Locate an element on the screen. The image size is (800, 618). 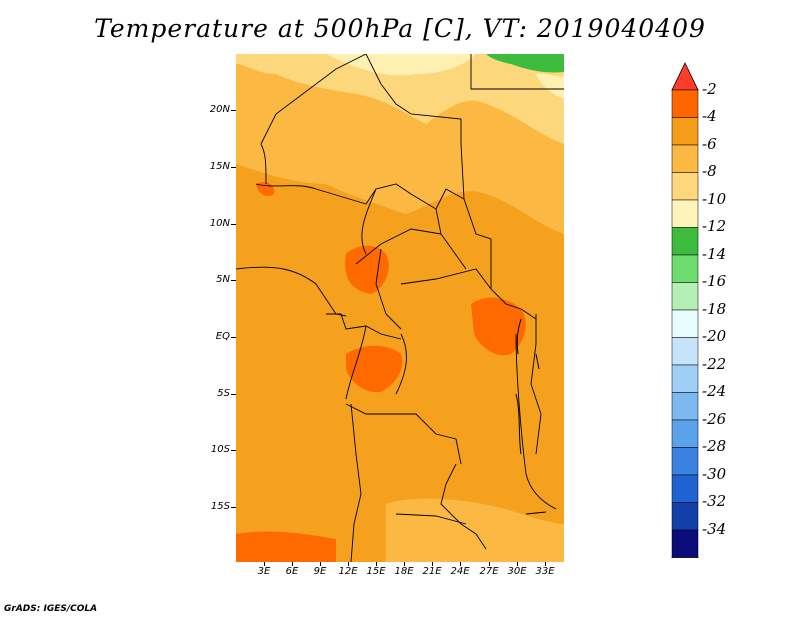
lat-label: 10S is located at coordinates (220, 449).